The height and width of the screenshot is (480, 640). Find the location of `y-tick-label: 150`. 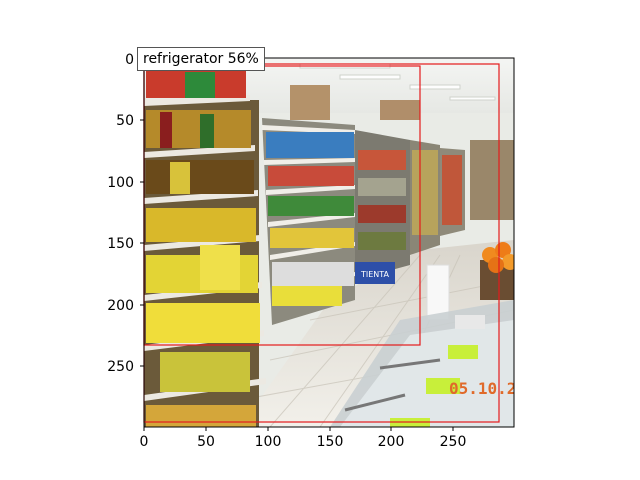

y-tick-label: 150 is located at coordinates (120, 244).